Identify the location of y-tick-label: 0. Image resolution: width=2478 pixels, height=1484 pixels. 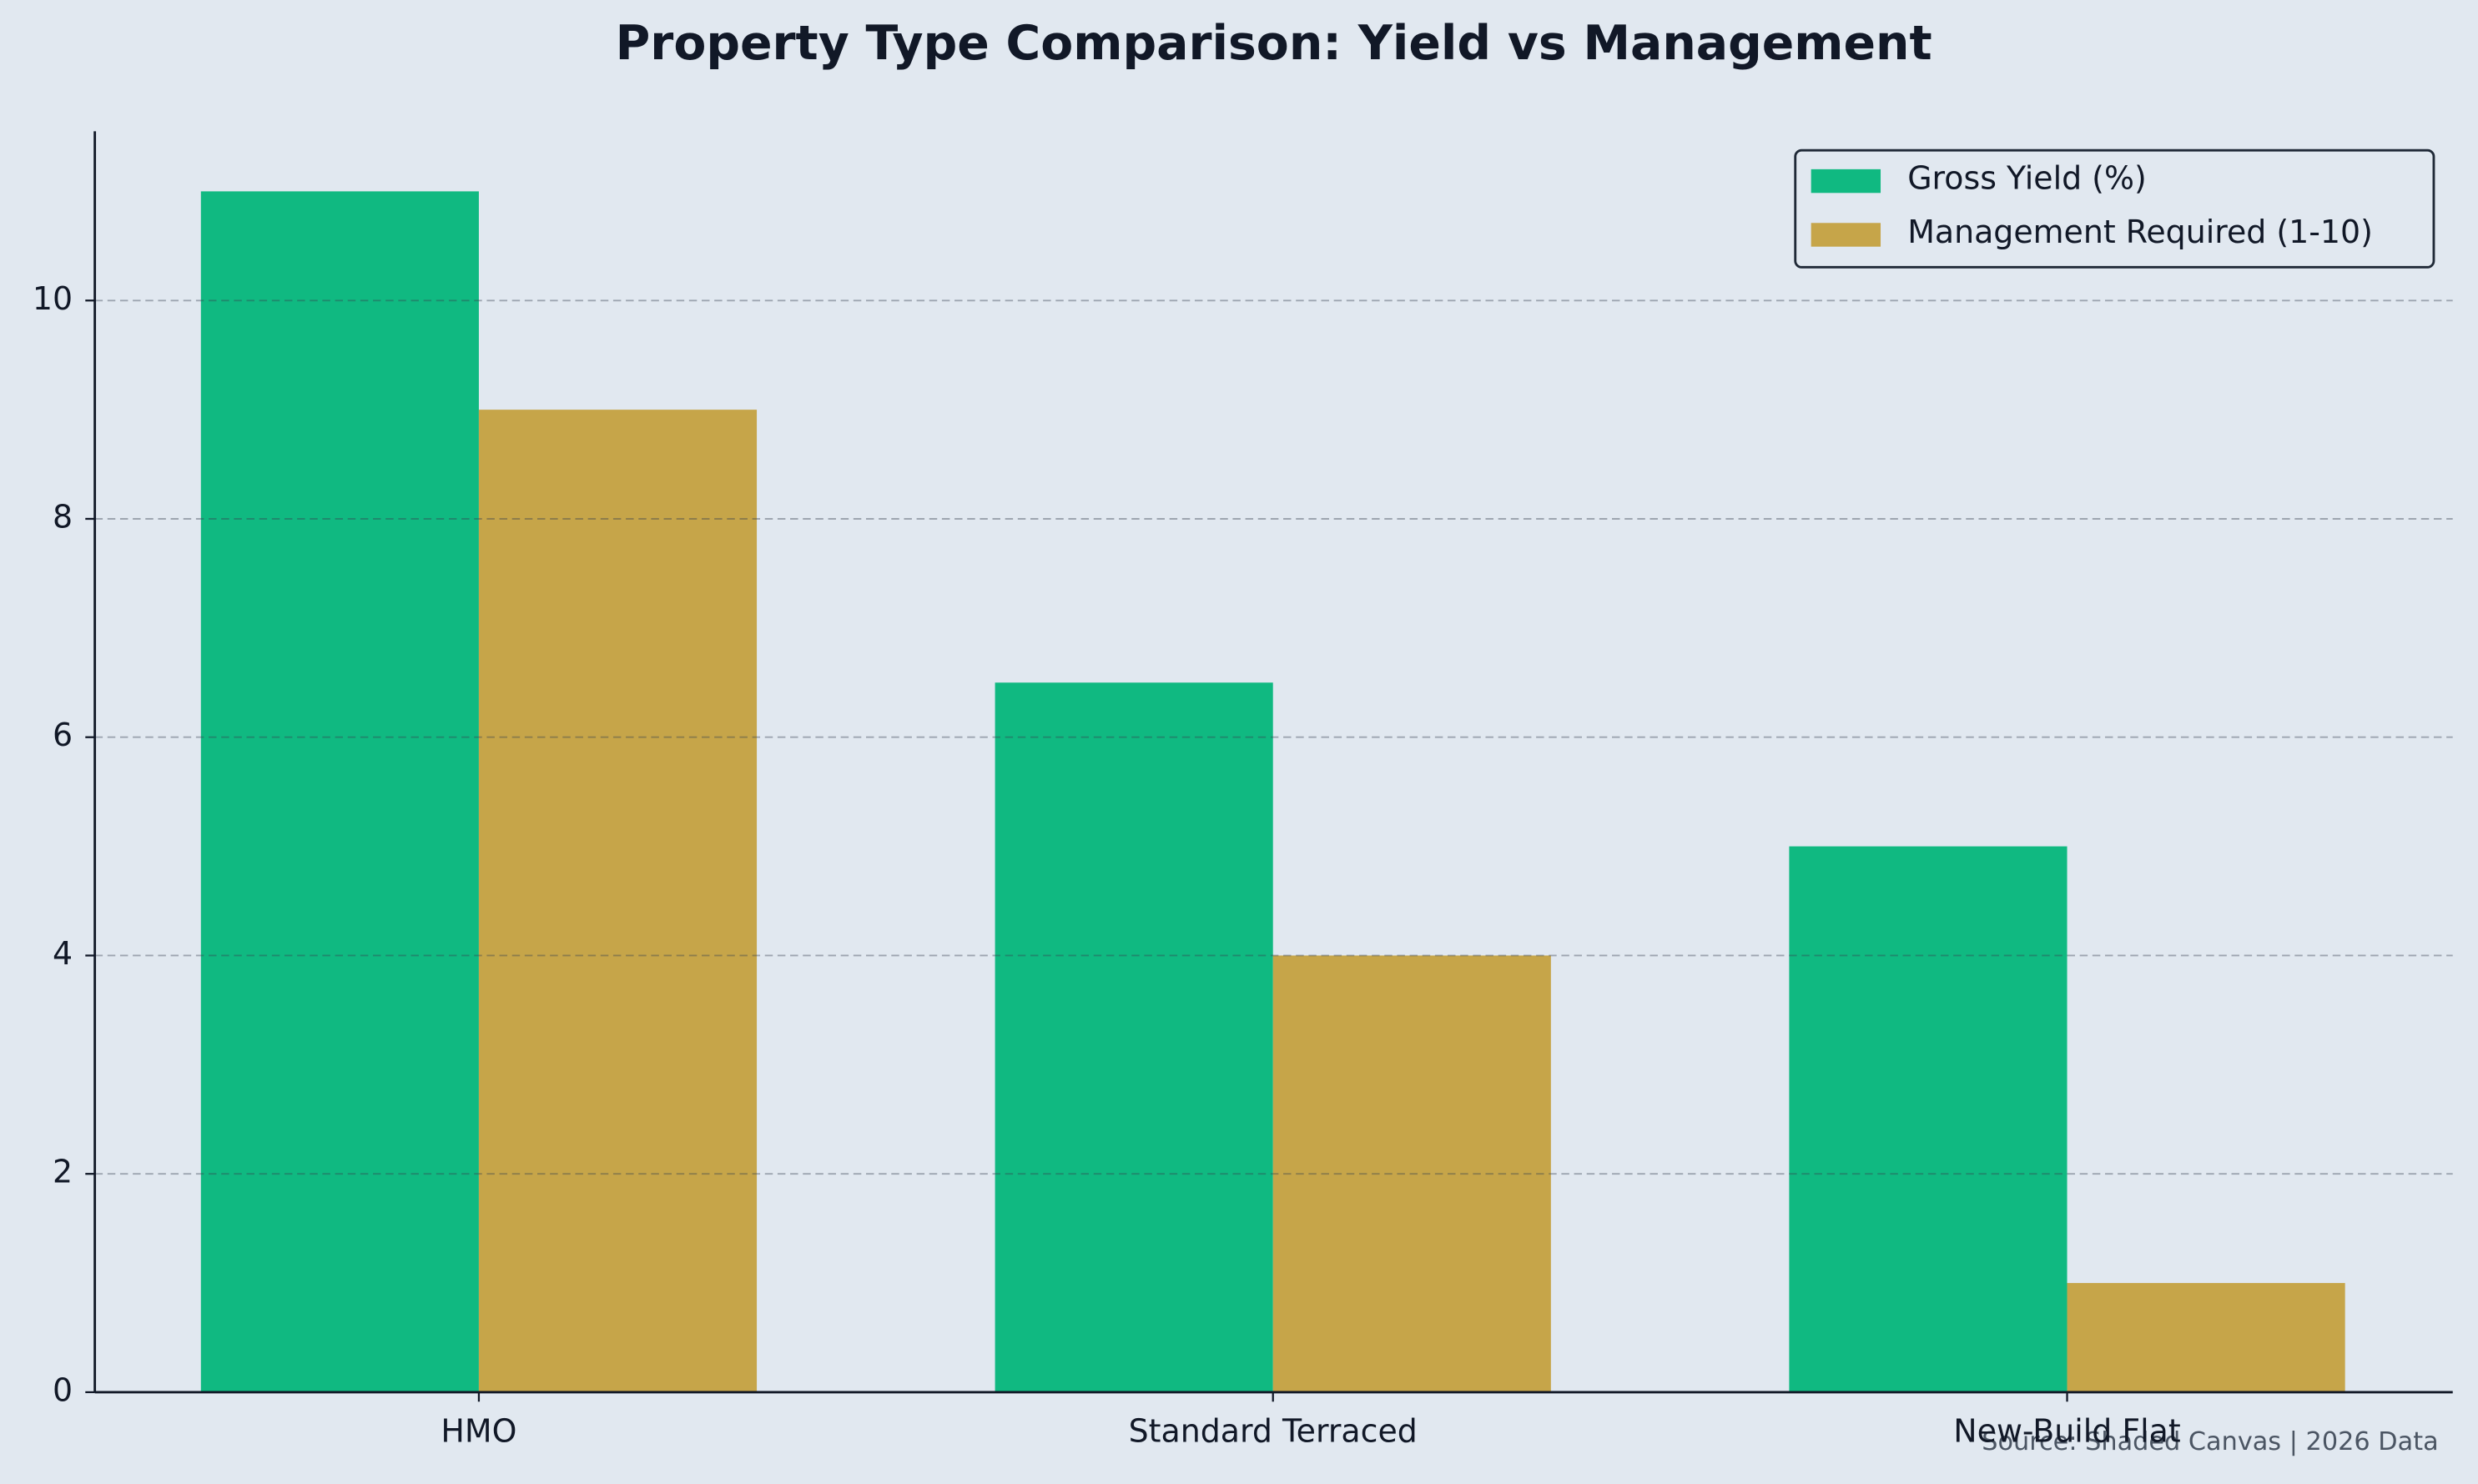
(63, 1390).